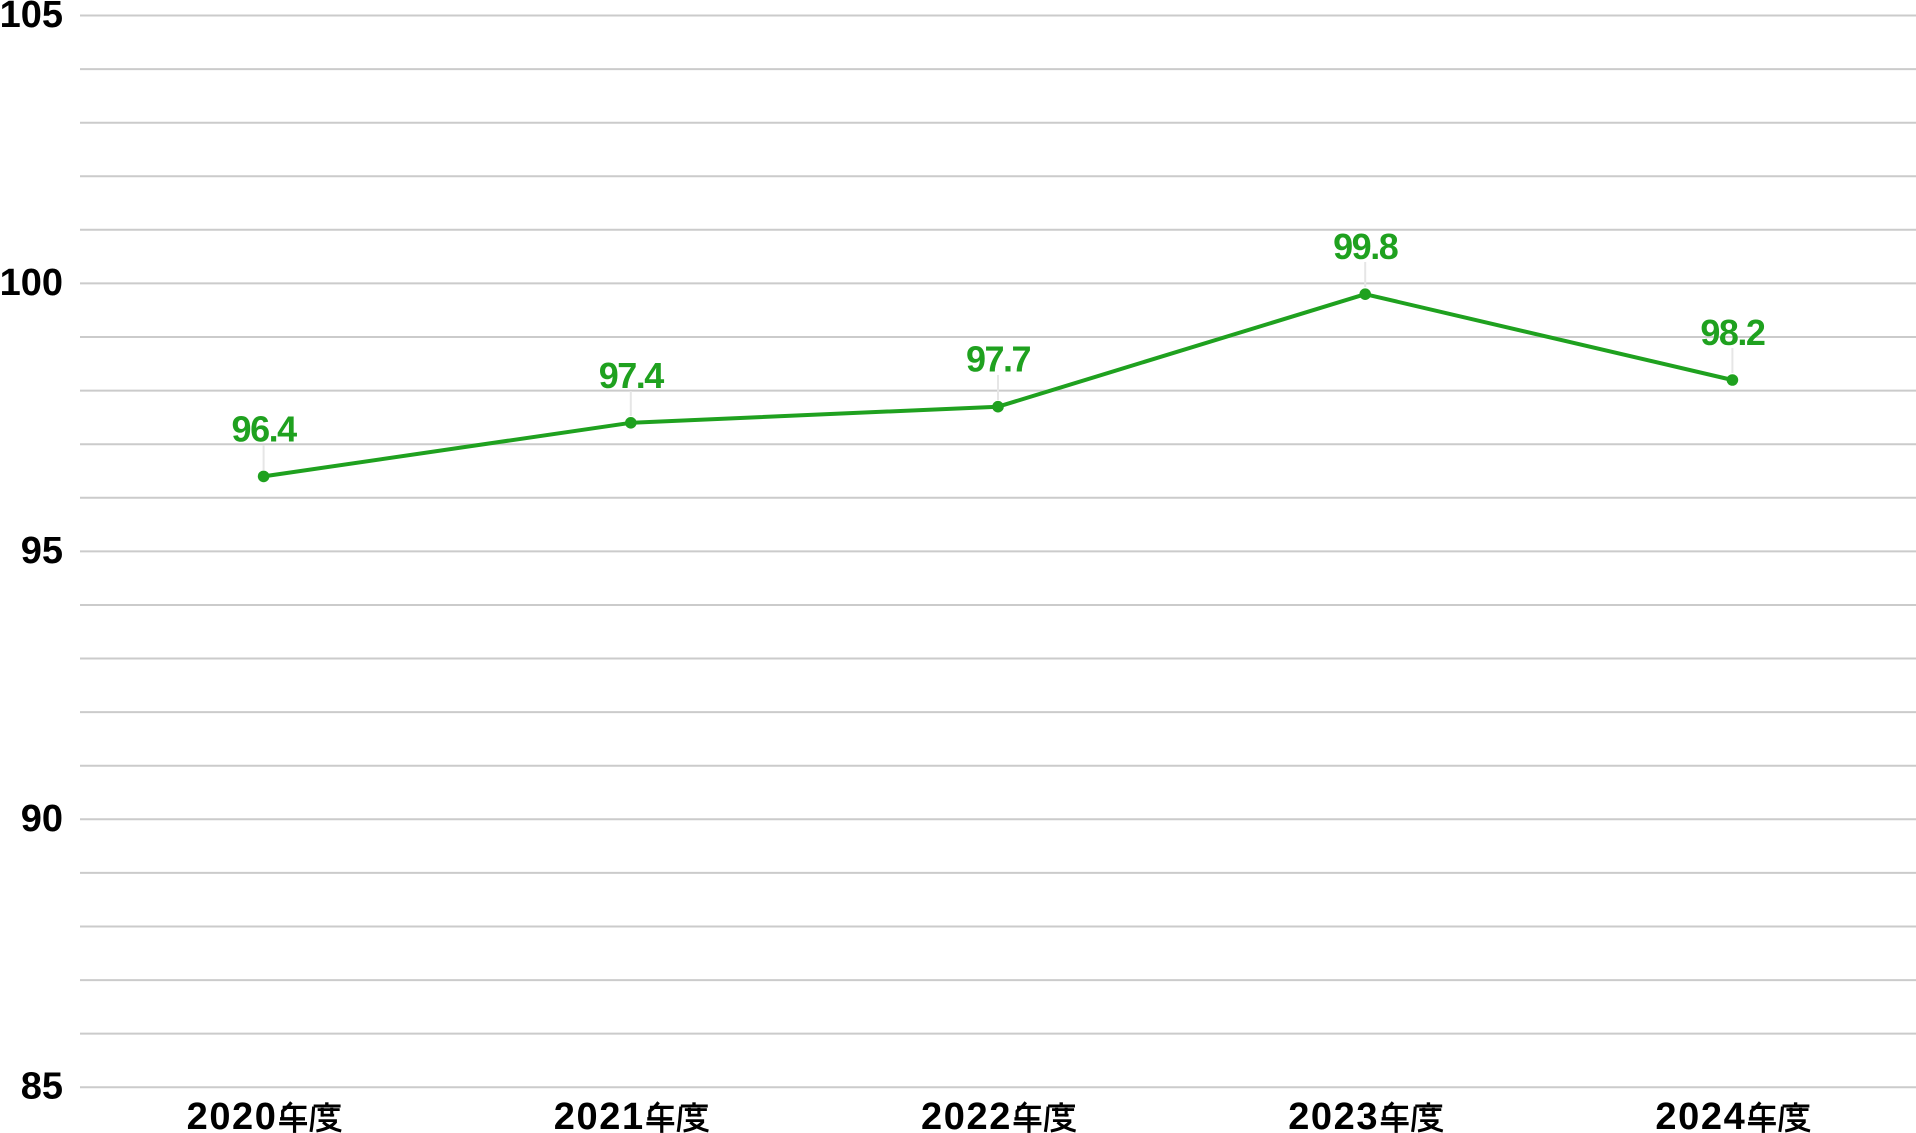  What do you see at coordinates (31, 283) in the screenshot?
I see `svg-text: 100` at bounding box center [31, 283].